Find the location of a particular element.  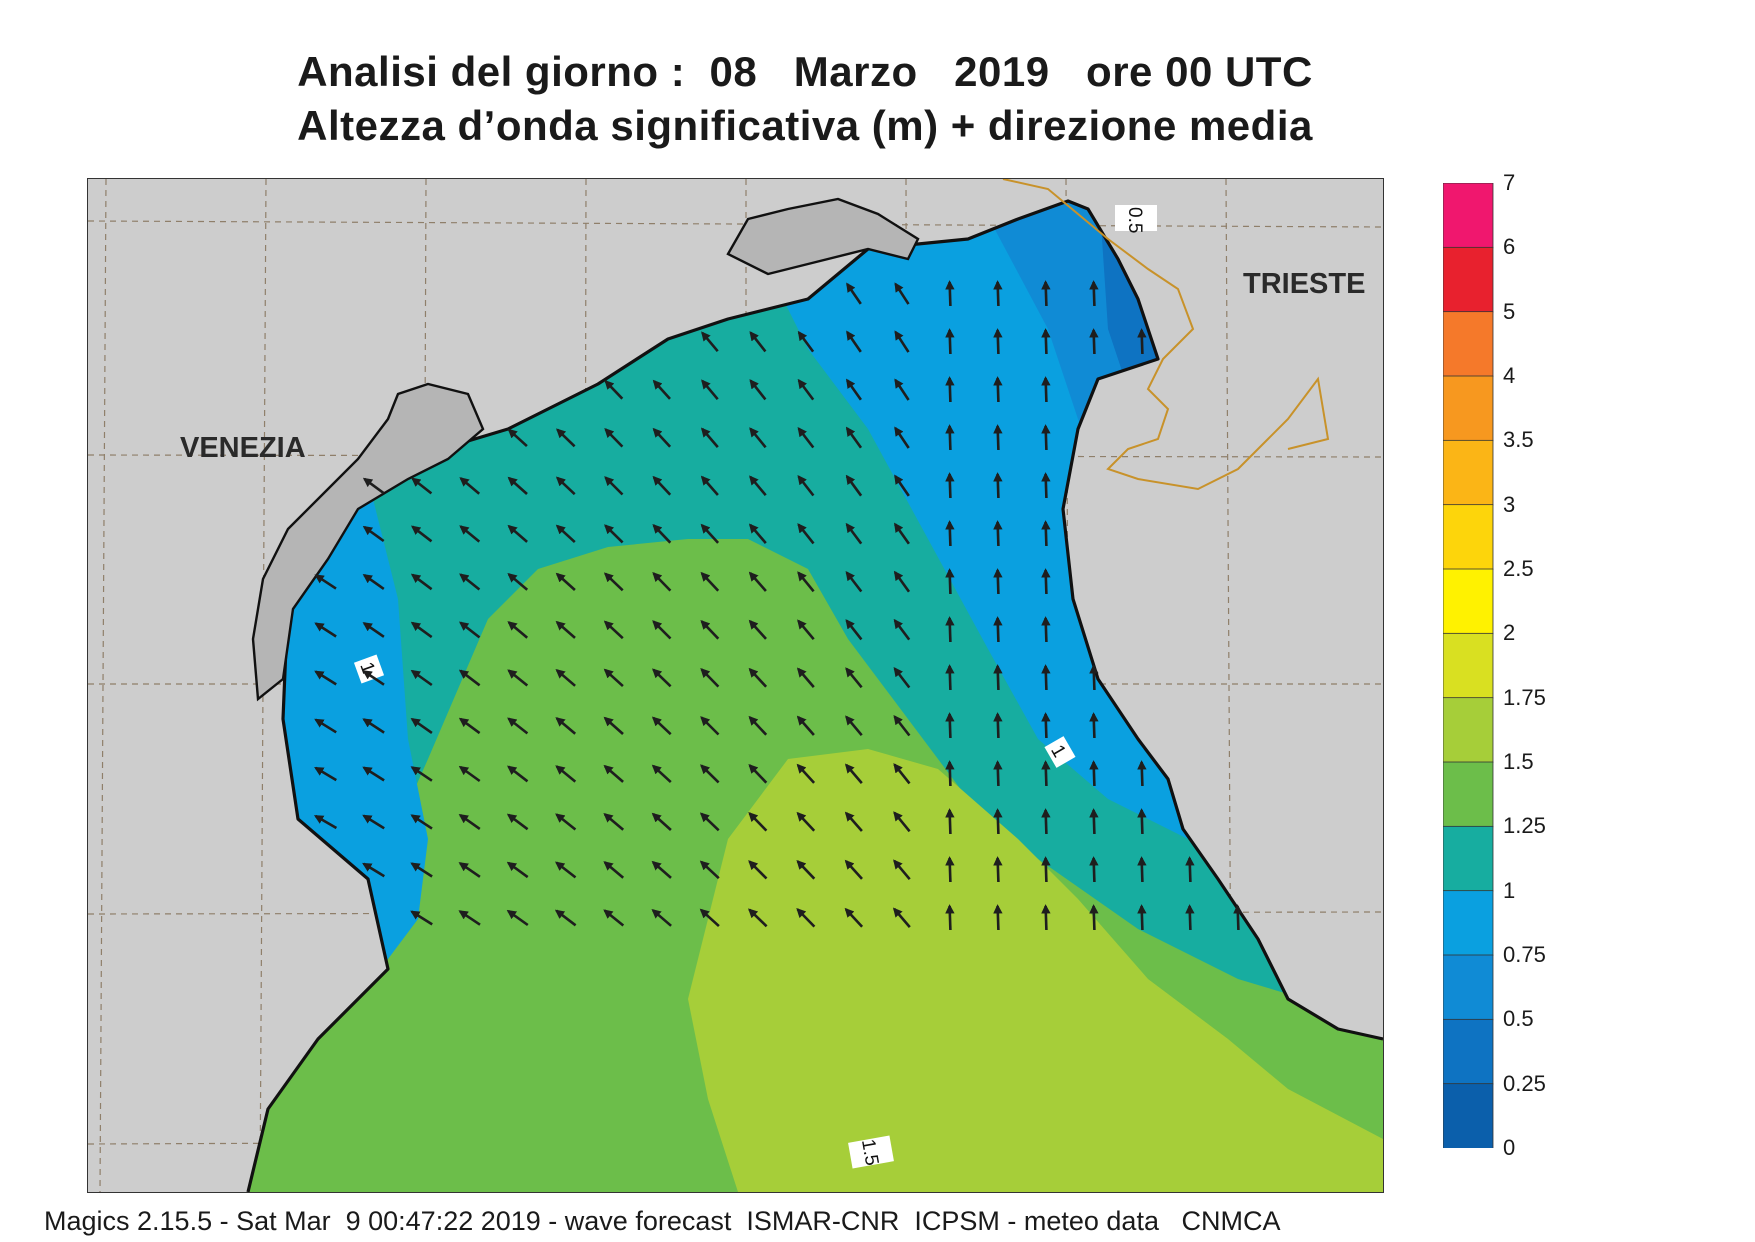

contour-label-1.5: 1.5 is located at coordinates (869, 1153).